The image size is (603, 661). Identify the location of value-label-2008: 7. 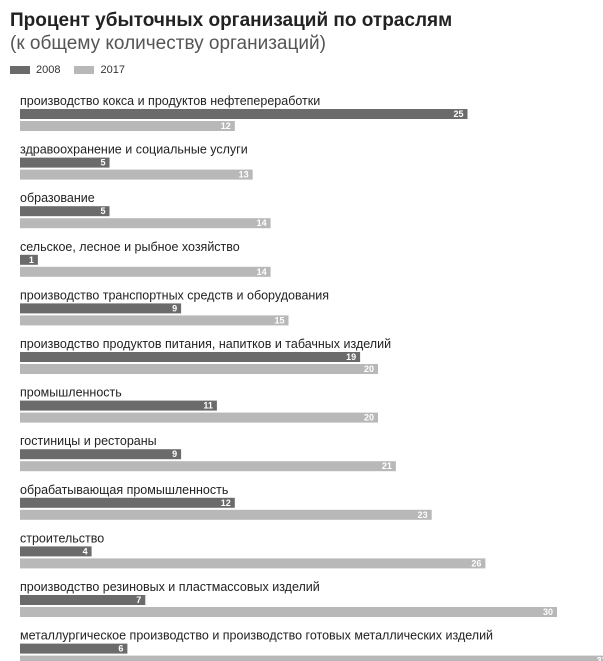
(138, 600).